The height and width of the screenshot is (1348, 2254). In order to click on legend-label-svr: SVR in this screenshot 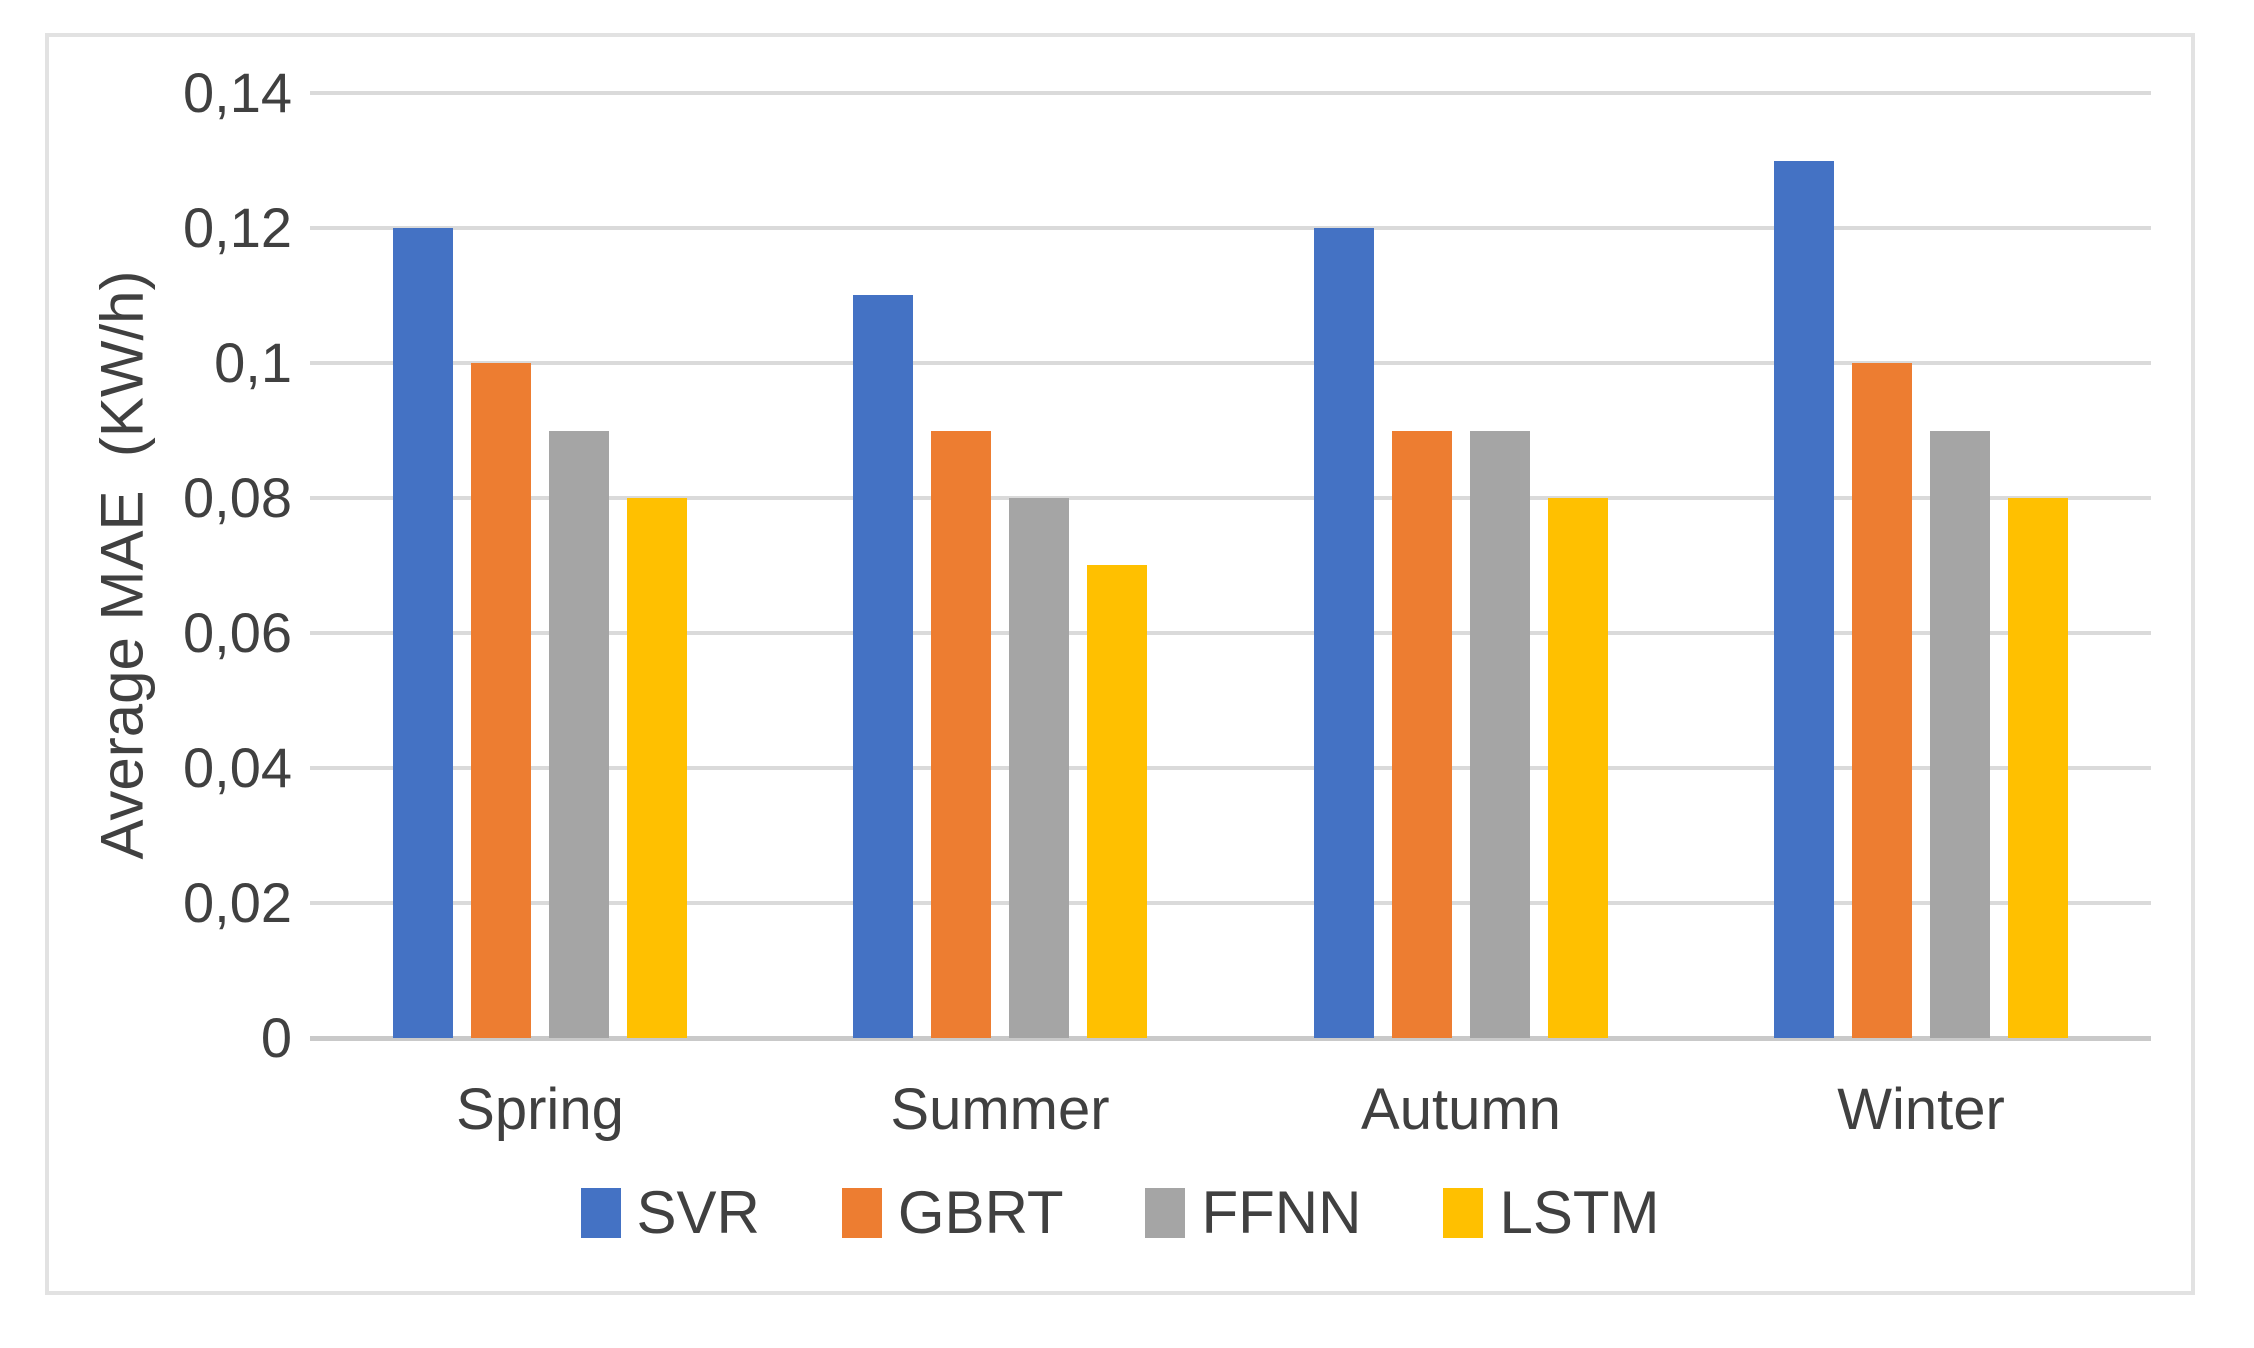, I will do `click(698, 1212)`.